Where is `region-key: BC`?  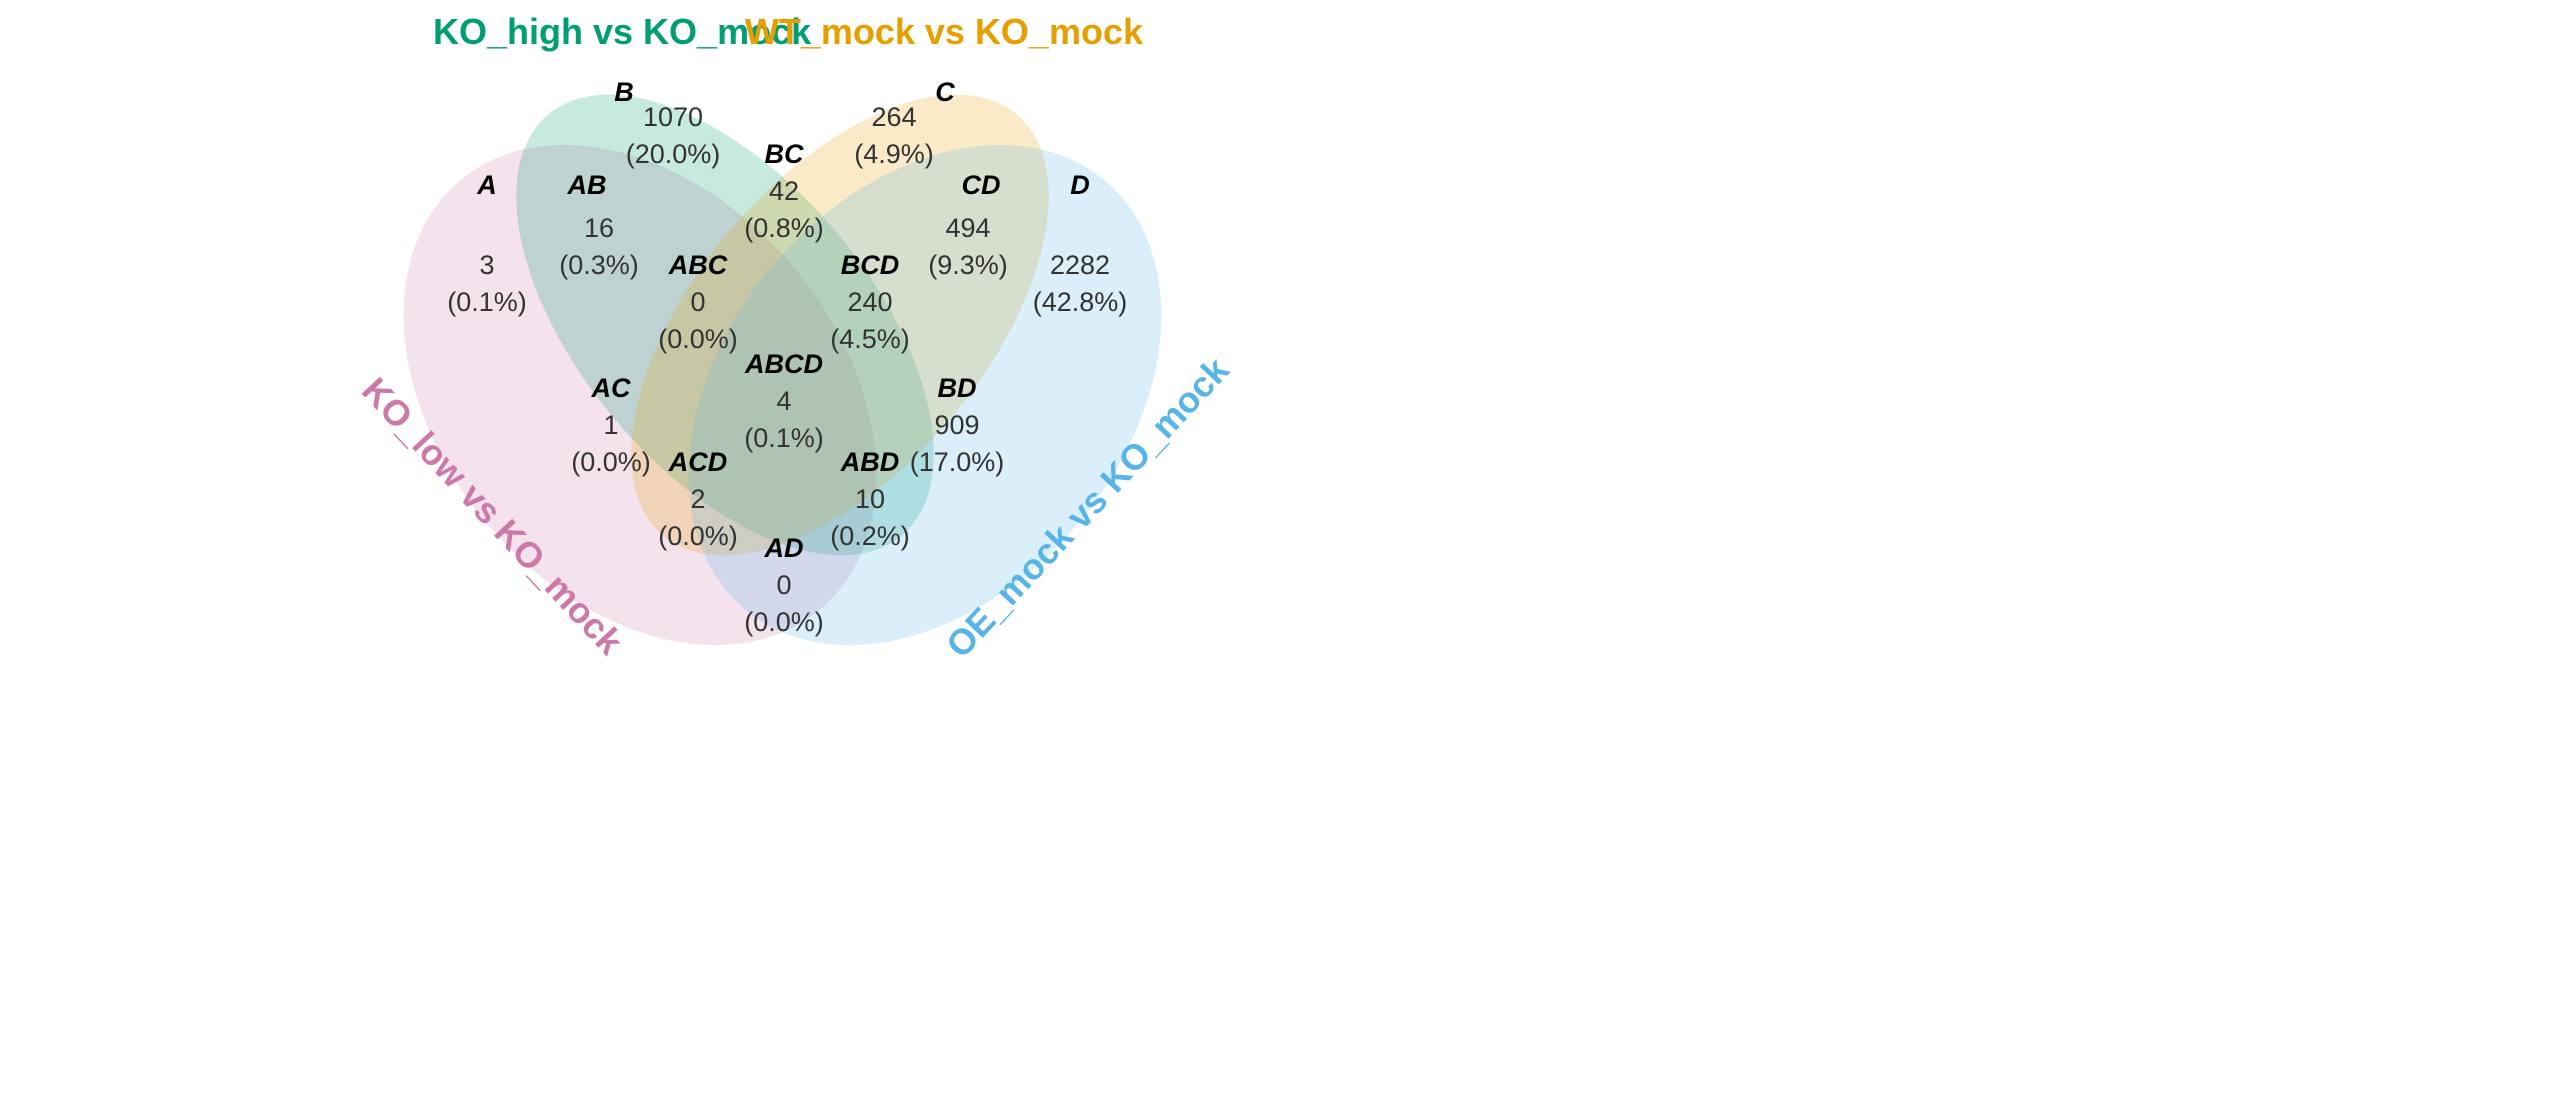
region-key: BC is located at coordinates (784, 154).